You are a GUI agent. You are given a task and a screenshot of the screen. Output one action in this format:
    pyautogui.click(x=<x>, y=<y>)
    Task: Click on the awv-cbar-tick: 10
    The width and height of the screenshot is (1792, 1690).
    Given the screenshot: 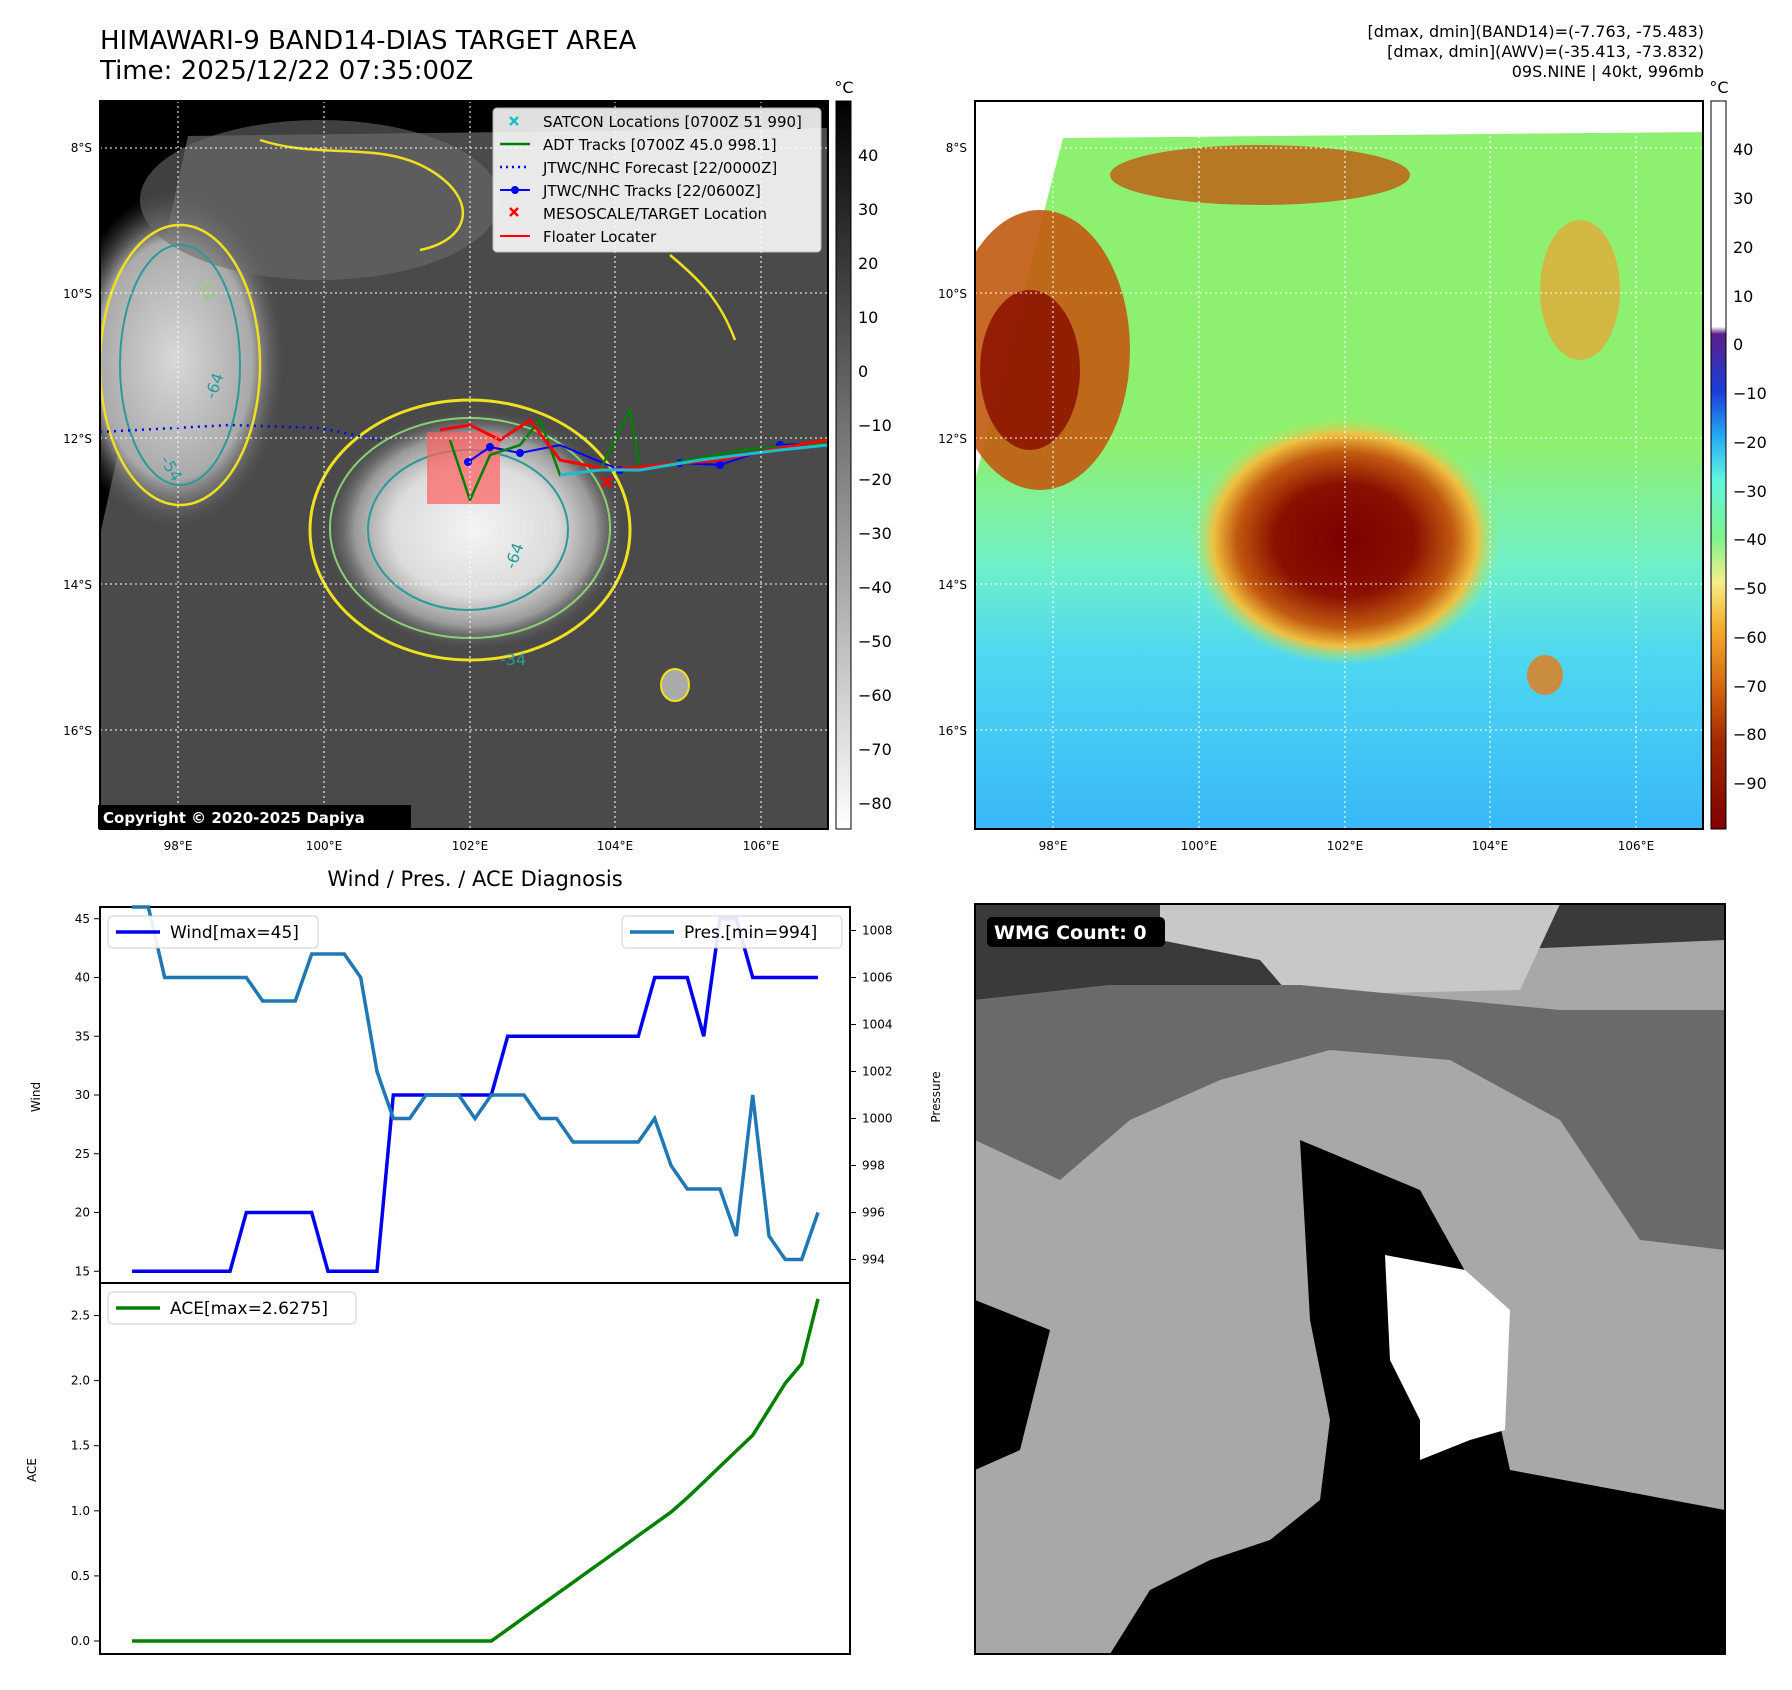 What is the action you would take?
    pyautogui.click(x=1743, y=296)
    